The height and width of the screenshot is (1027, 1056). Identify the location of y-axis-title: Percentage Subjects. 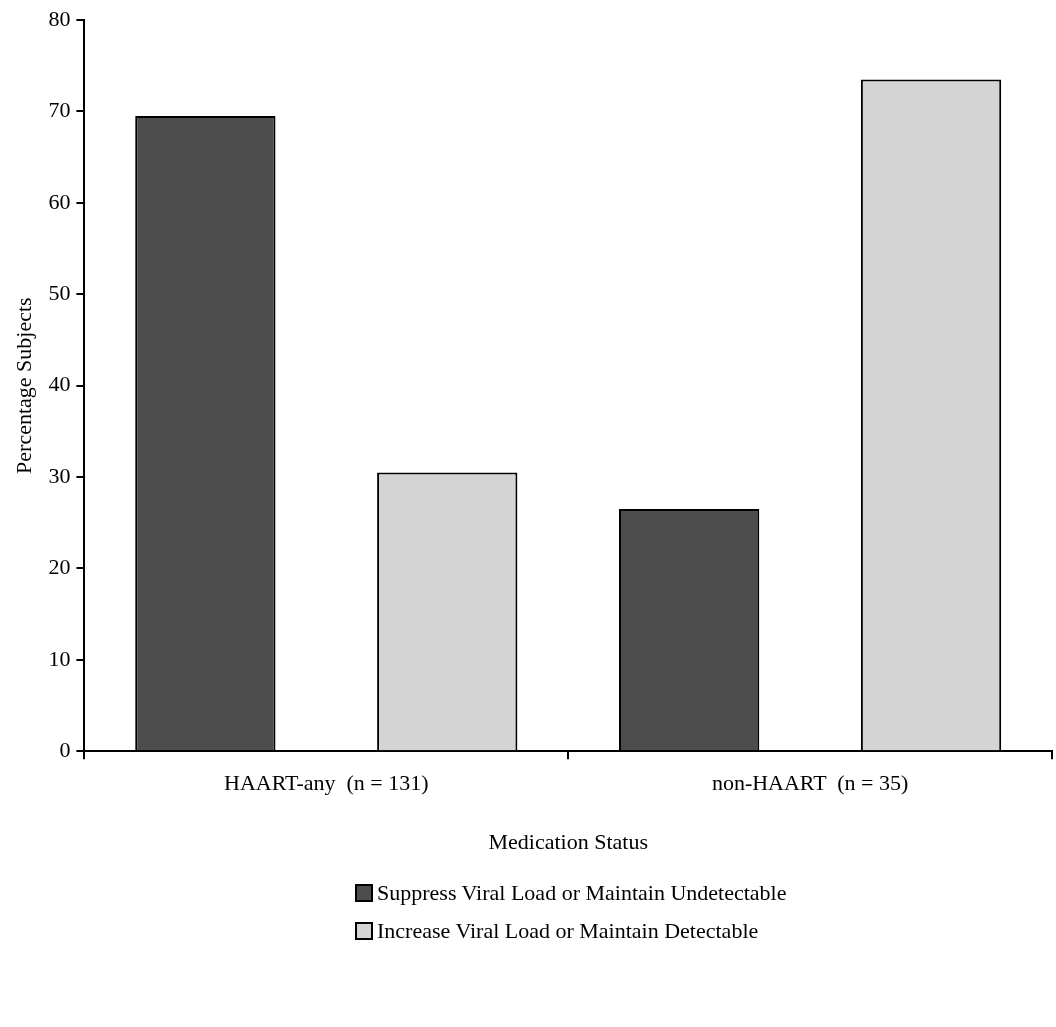
(23, 385).